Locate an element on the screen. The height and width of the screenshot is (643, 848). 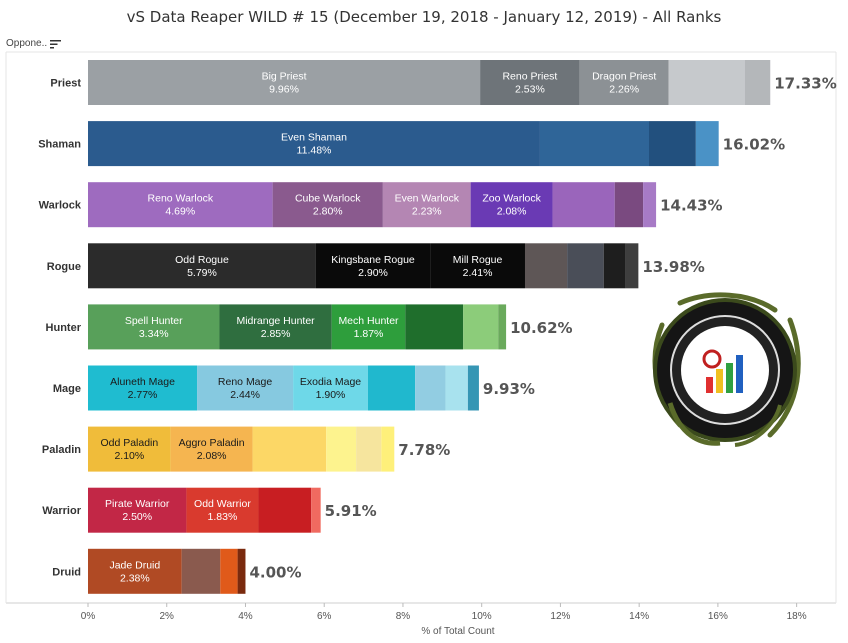
category-label: Druid is located at coordinates (66, 572).